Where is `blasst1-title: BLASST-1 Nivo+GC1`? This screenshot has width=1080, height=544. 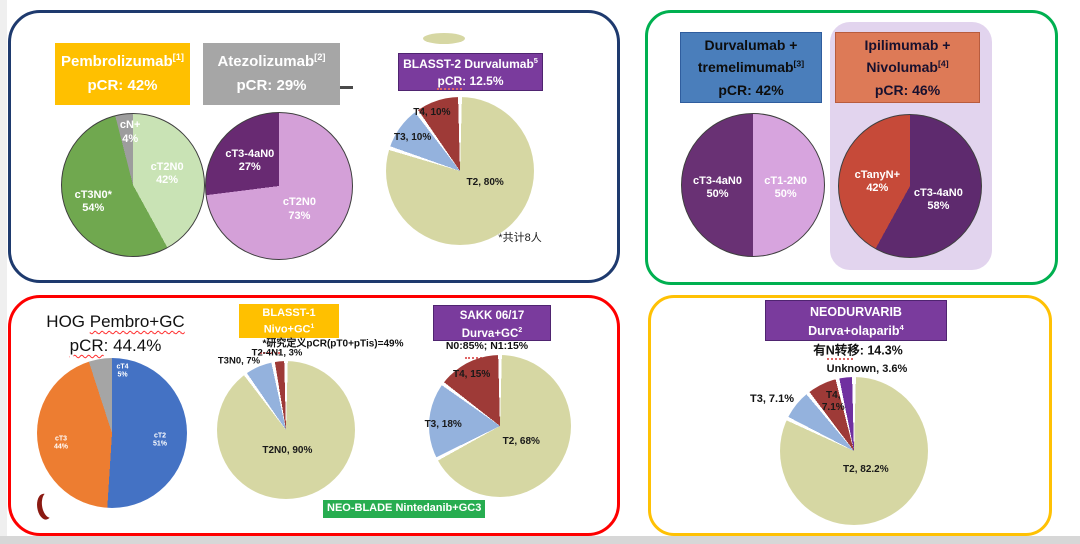
blasst1-title: BLASST-1 Nivo+GC1 is located at coordinates (289, 321).